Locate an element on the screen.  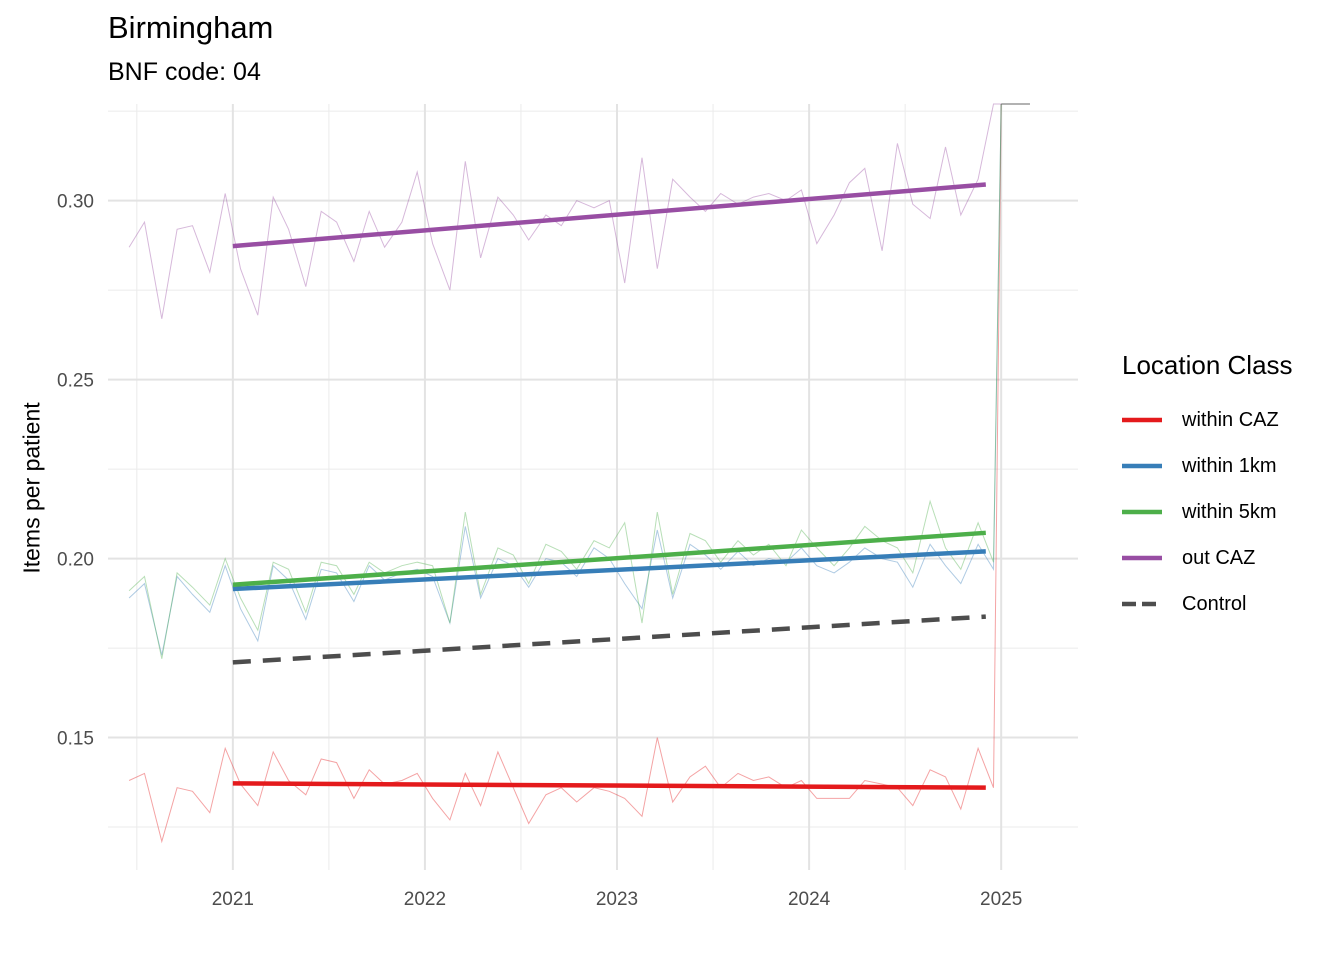
legend-item: within 5km is located at coordinates (1207, 512).